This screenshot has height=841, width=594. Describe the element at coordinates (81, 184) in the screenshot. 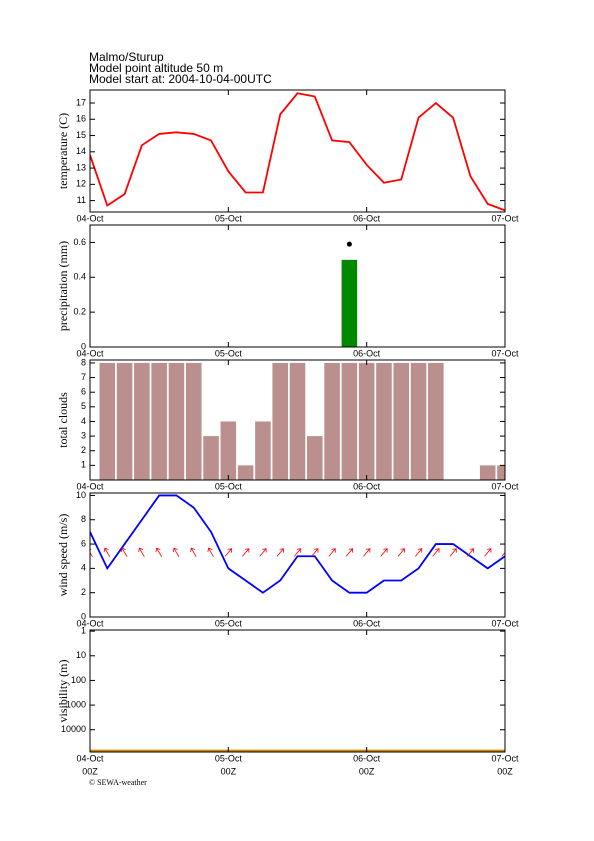

I see `y-tick-label: 12` at that location.